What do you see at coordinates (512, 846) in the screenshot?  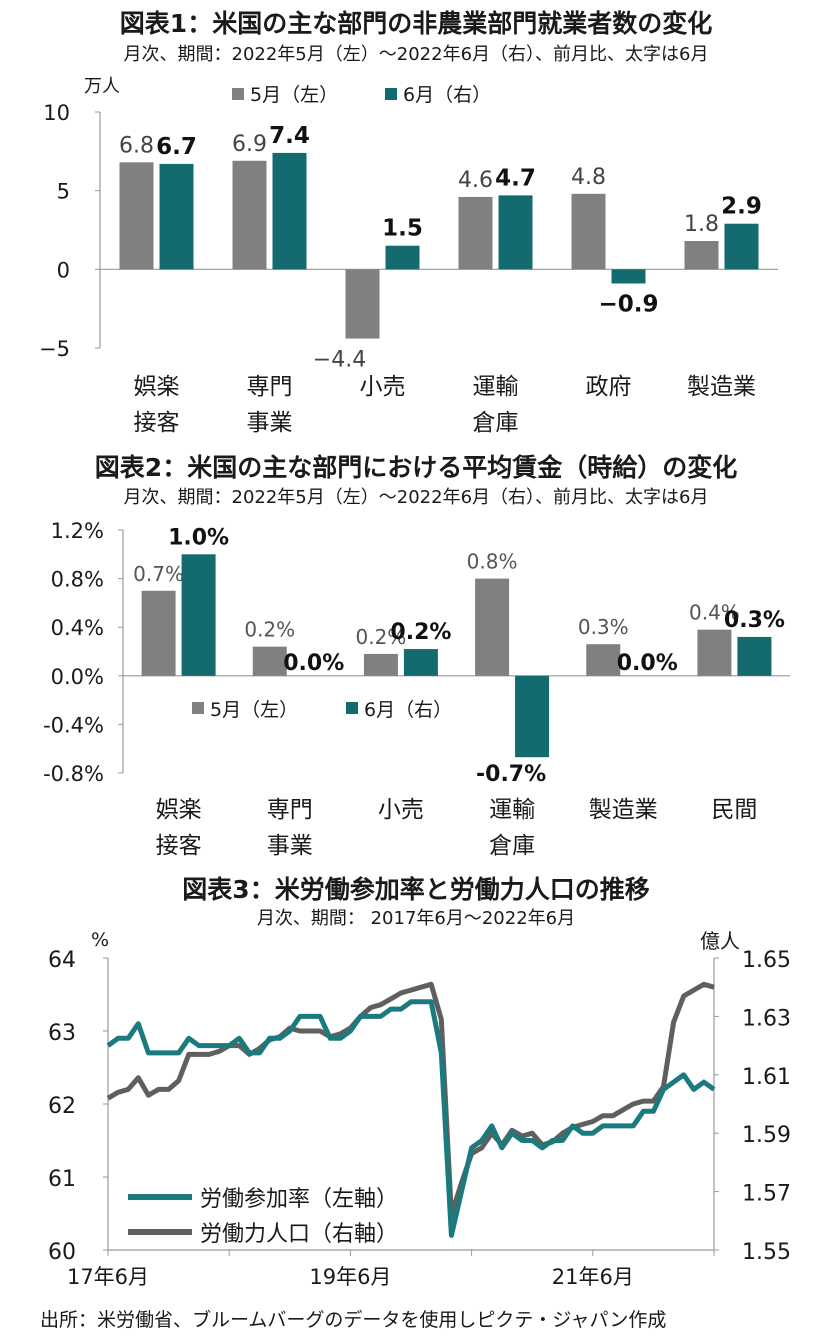 I see `chart2-x-label: 倉庫` at bounding box center [512, 846].